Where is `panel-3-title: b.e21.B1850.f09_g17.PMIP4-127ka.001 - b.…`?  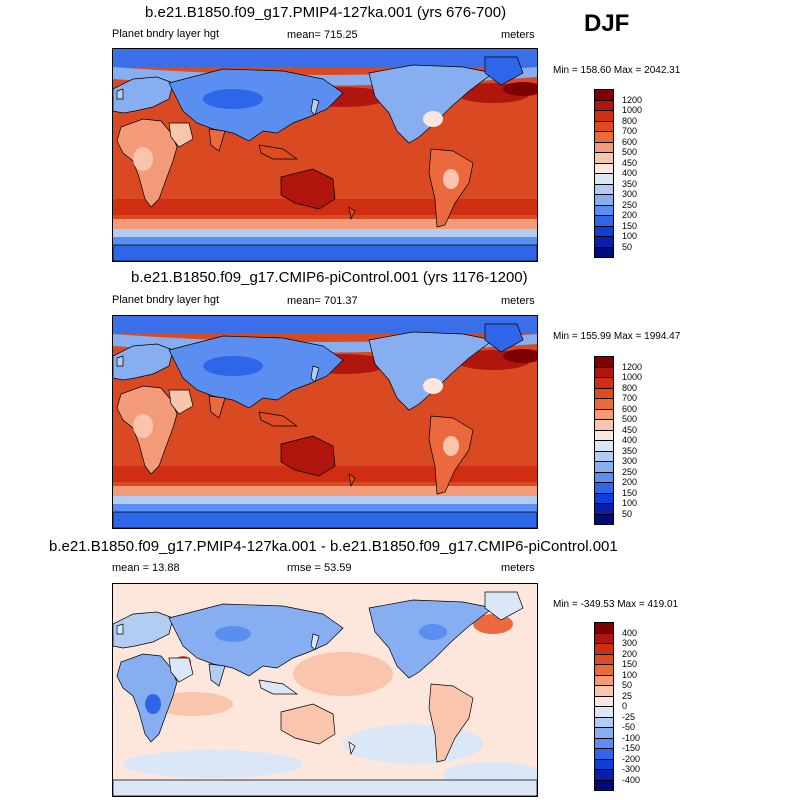
panel-3-title: b.e21.B1850.f09_g17.PMIP4-127ka.001 - b.… is located at coordinates (333, 546).